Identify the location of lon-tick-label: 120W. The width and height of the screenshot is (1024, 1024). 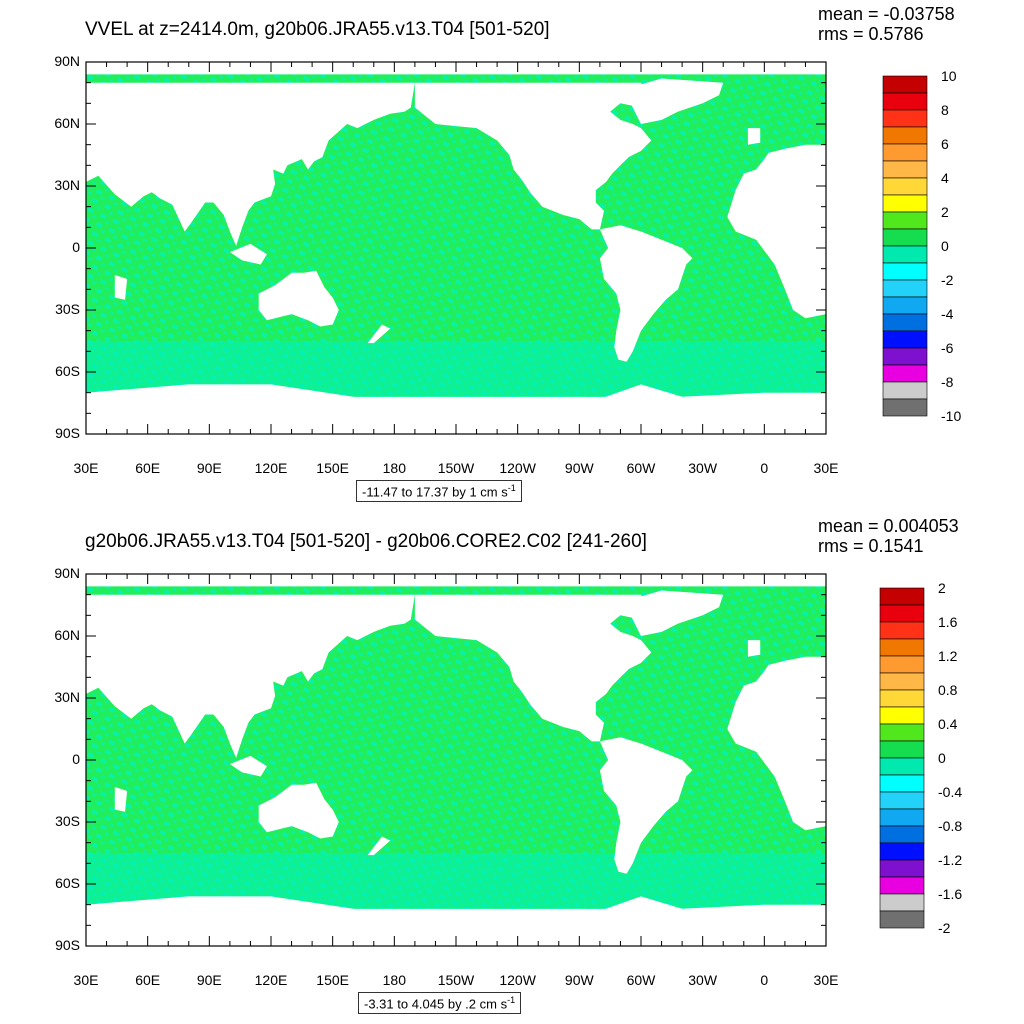
(517, 468).